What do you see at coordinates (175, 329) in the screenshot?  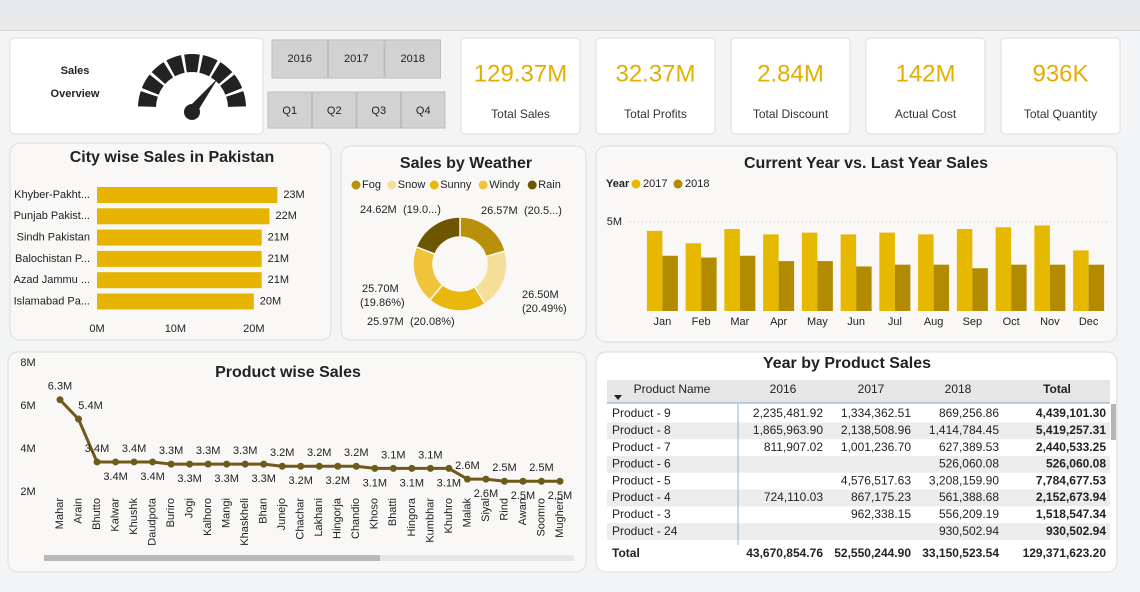 I see `x-tick-label: 10M` at bounding box center [175, 329].